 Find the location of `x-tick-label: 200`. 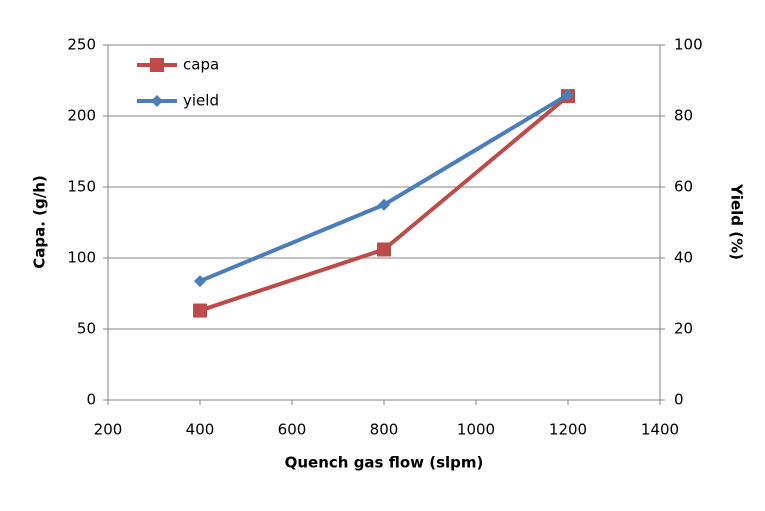

x-tick-label: 200 is located at coordinates (108, 430).